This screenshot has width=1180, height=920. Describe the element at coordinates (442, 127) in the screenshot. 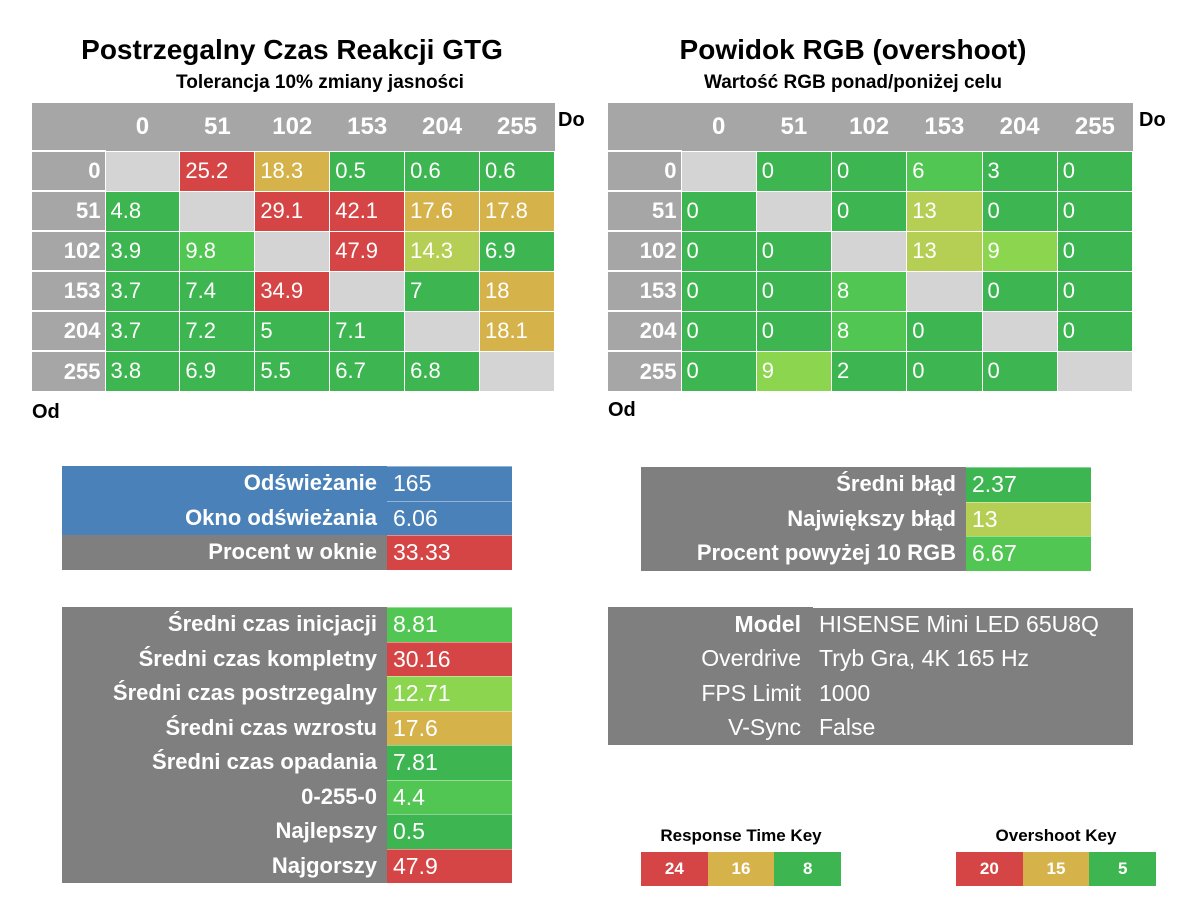

I see `response-heatmap-col-header: 204` at that location.